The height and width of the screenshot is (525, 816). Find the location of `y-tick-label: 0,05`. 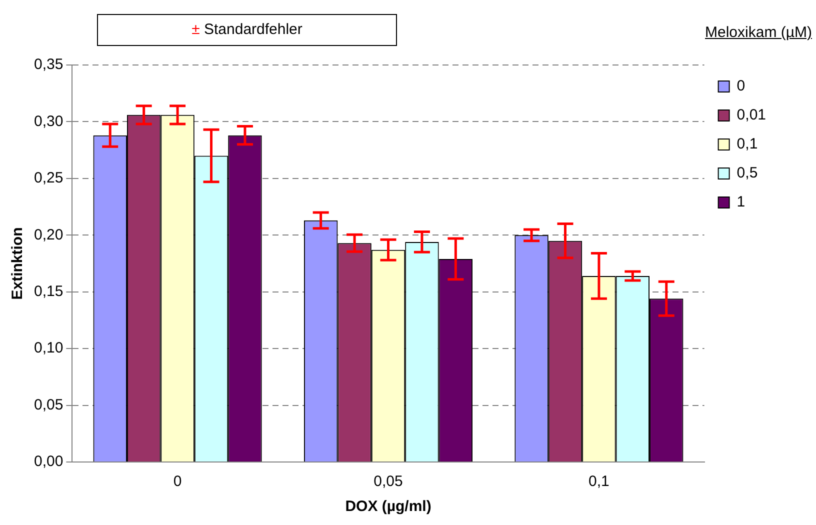

y-tick-label: 0,05 is located at coordinates (49, 405).